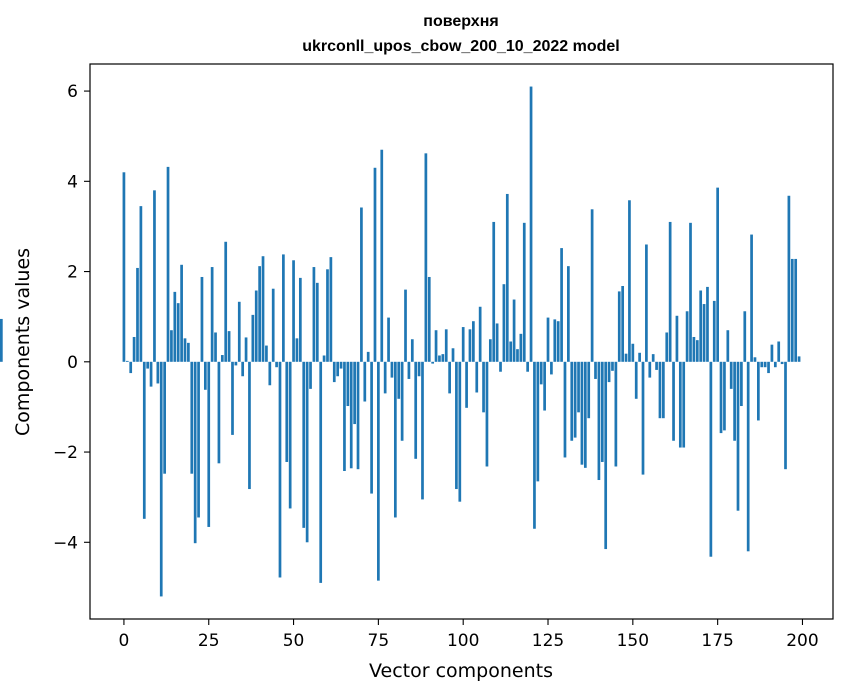  I want to click on x-tick-label: 150, so click(633, 641).